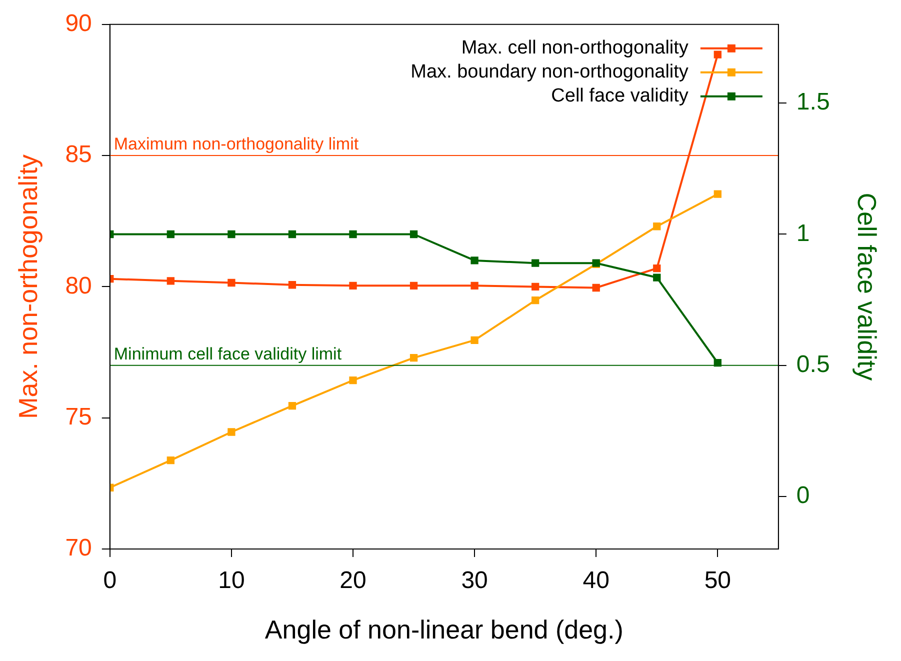  What do you see at coordinates (78, 548) in the screenshot?
I see `y-tick-label: 70` at bounding box center [78, 548].